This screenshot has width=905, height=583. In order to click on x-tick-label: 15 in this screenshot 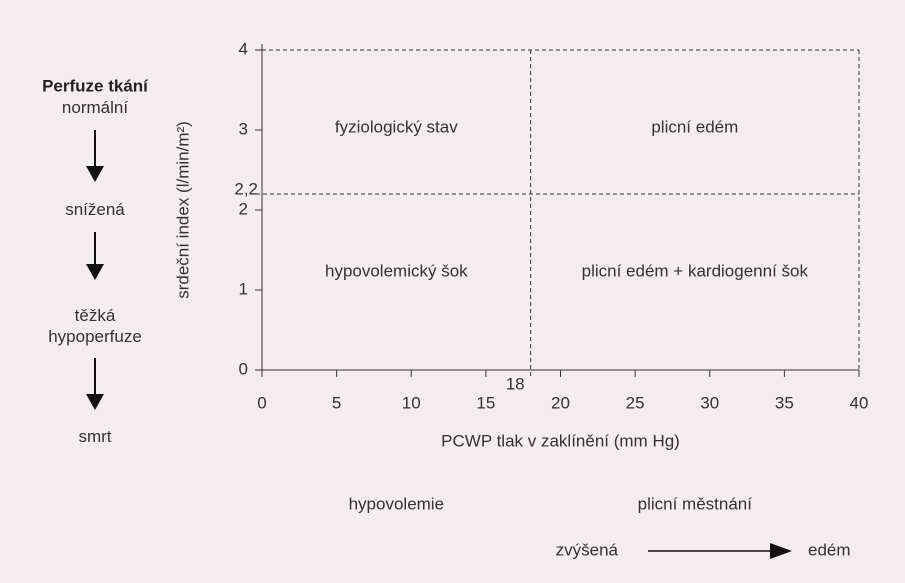, I will do `click(485, 402)`.